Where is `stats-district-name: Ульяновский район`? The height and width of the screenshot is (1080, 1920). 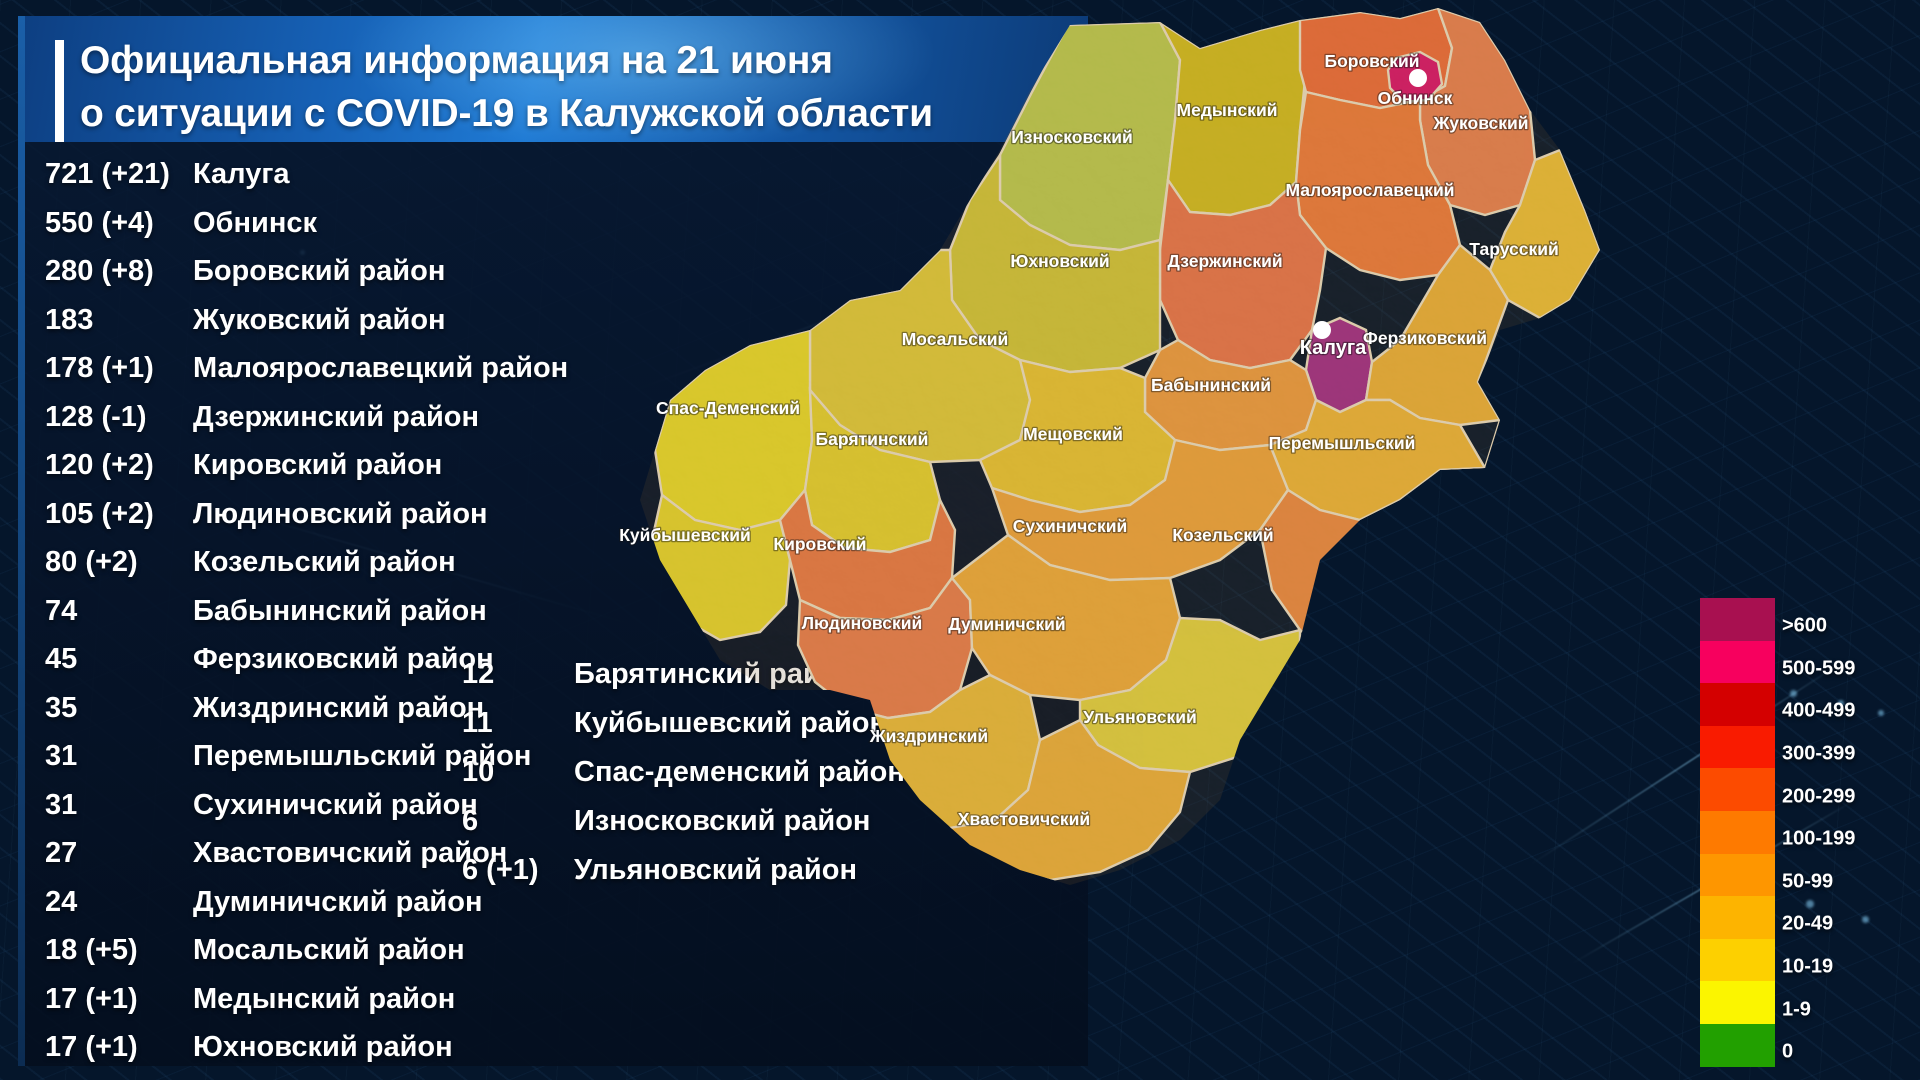 stats-district-name: Ульяновский район is located at coordinates (715, 870).